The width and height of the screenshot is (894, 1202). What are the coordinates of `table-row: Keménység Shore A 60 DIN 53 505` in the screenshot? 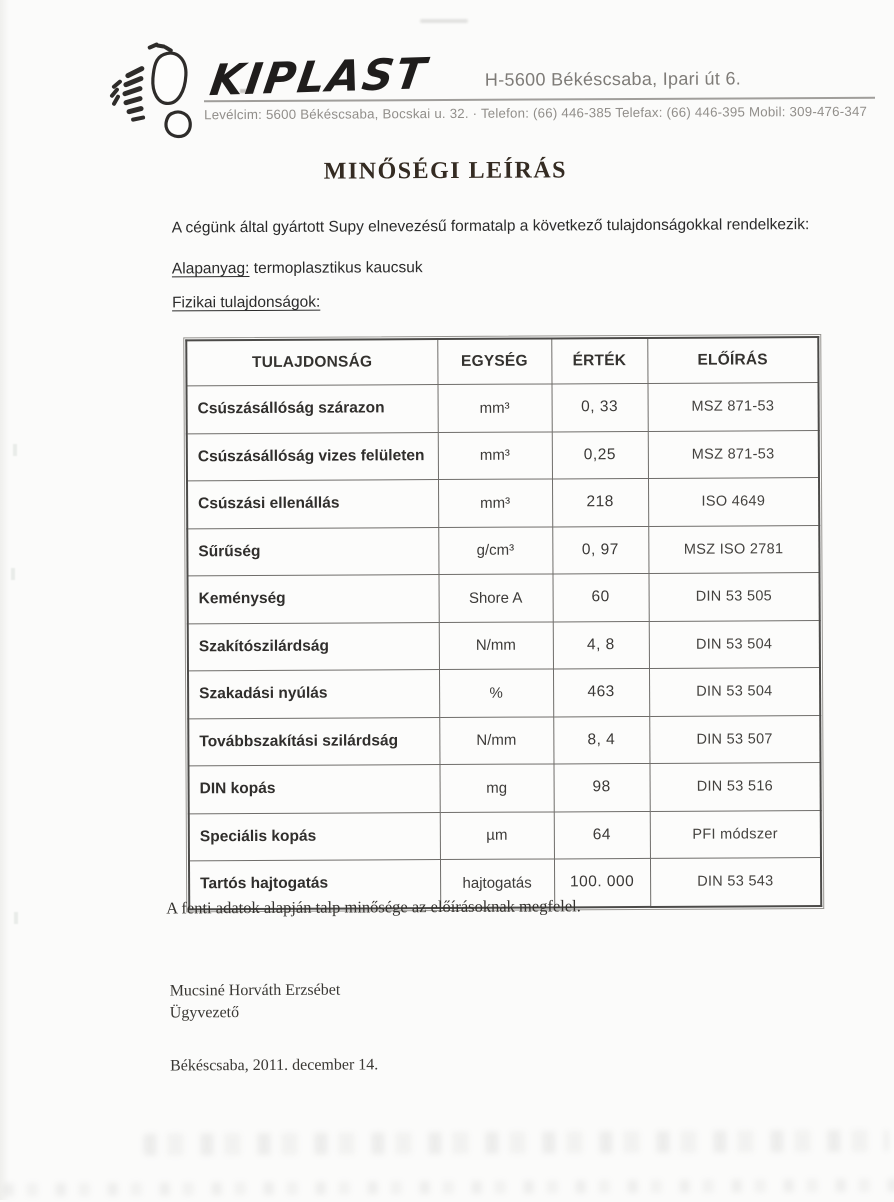 It's located at (503, 598).